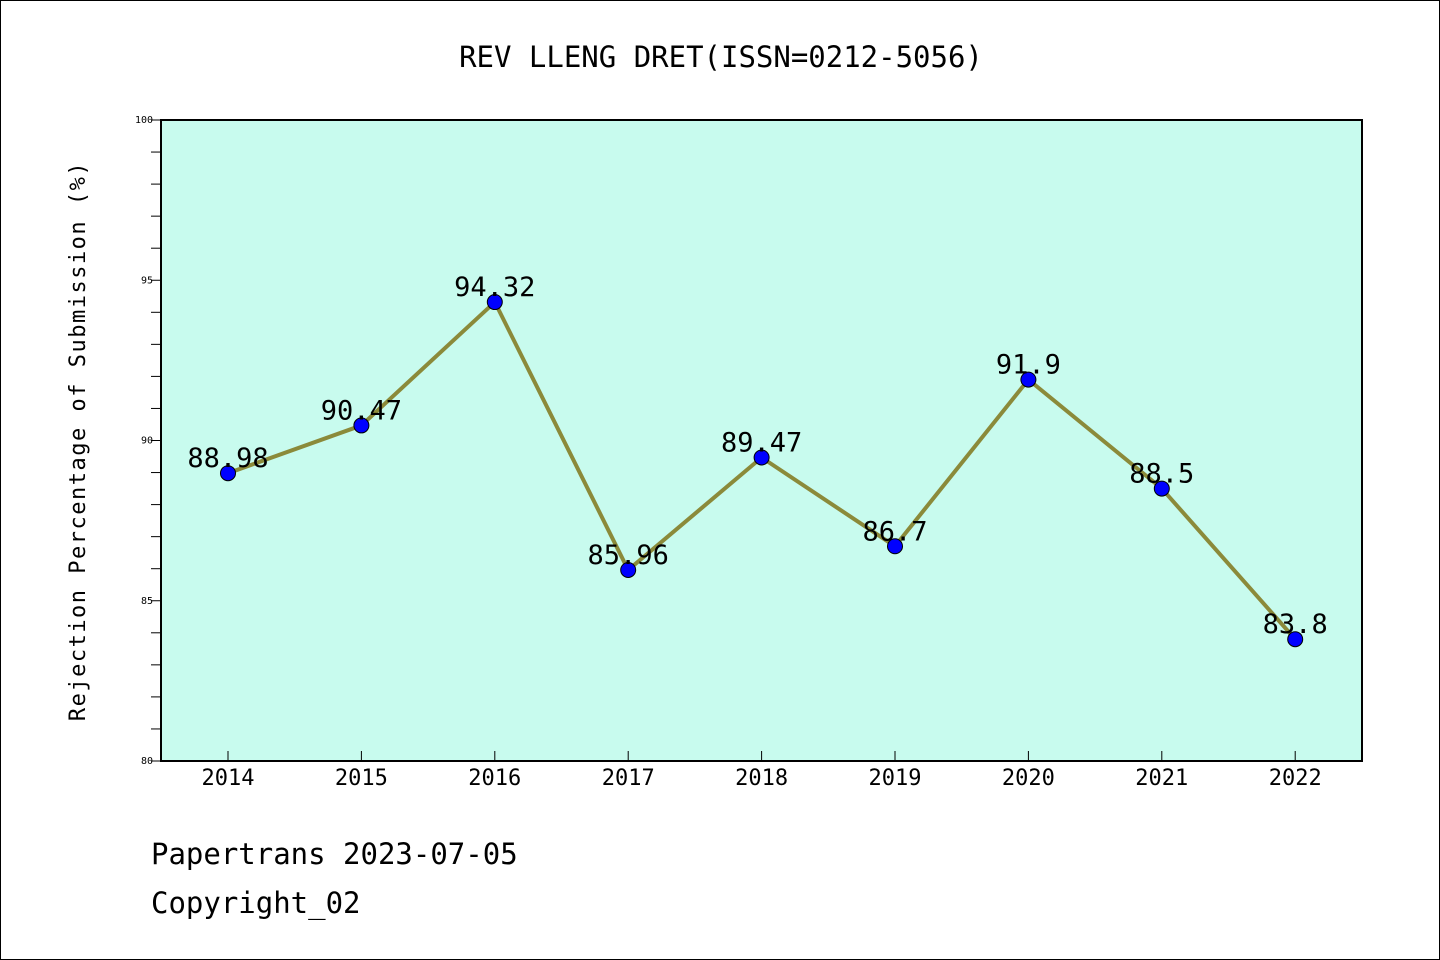 The width and height of the screenshot is (1440, 960). What do you see at coordinates (761, 778) in the screenshot?
I see `x-tick-label: 2018` at bounding box center [761, 778].